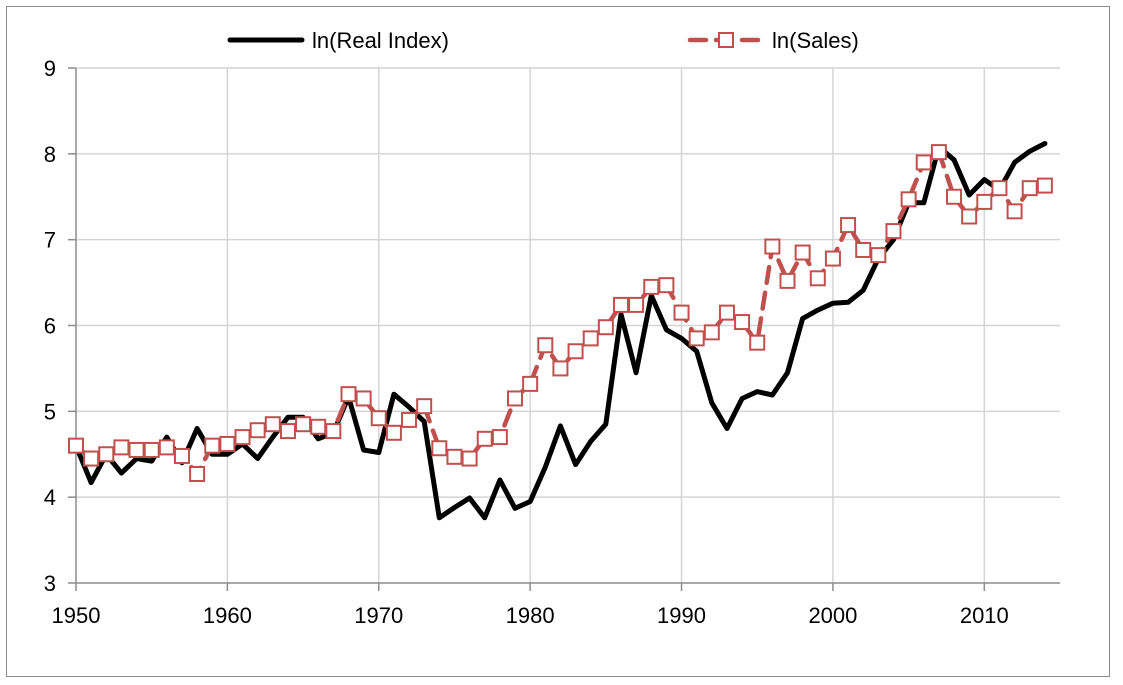  Describe the element at coordinates (499, 437) in the screenshot. I see `series-1-marker-1978` at that location.